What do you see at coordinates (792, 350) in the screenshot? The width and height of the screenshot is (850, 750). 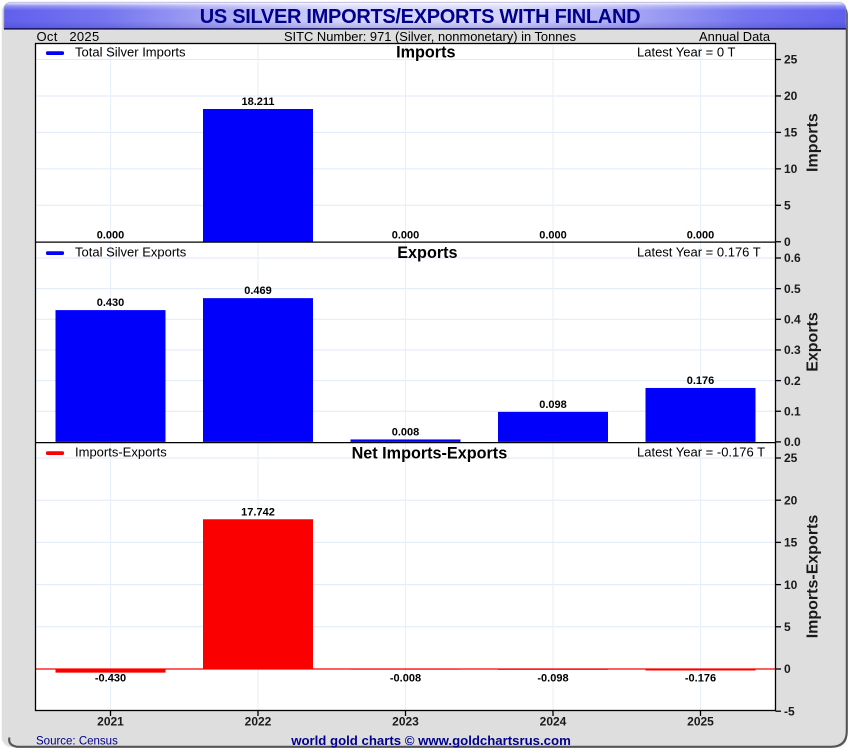 I see `svg-text: 0.3` at bounding box center [792, 350].